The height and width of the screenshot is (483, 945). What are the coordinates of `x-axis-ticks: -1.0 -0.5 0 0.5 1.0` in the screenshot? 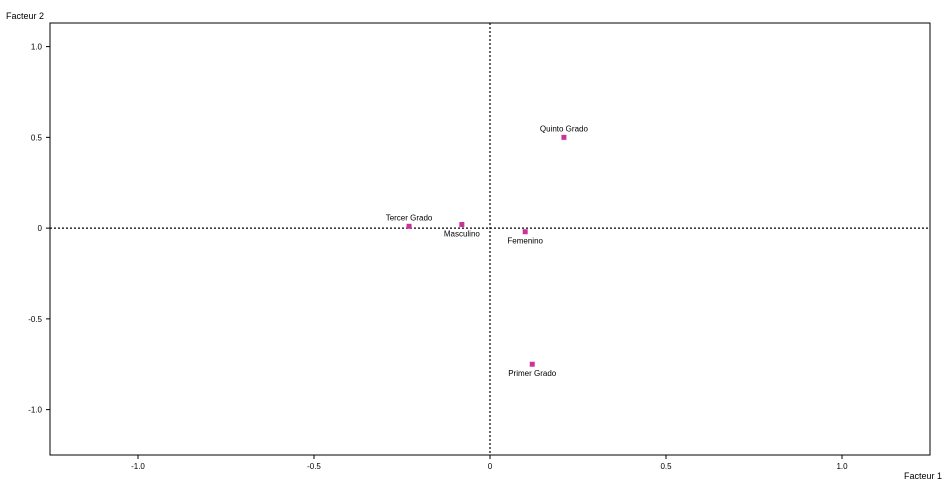 It's located at (489, 463).